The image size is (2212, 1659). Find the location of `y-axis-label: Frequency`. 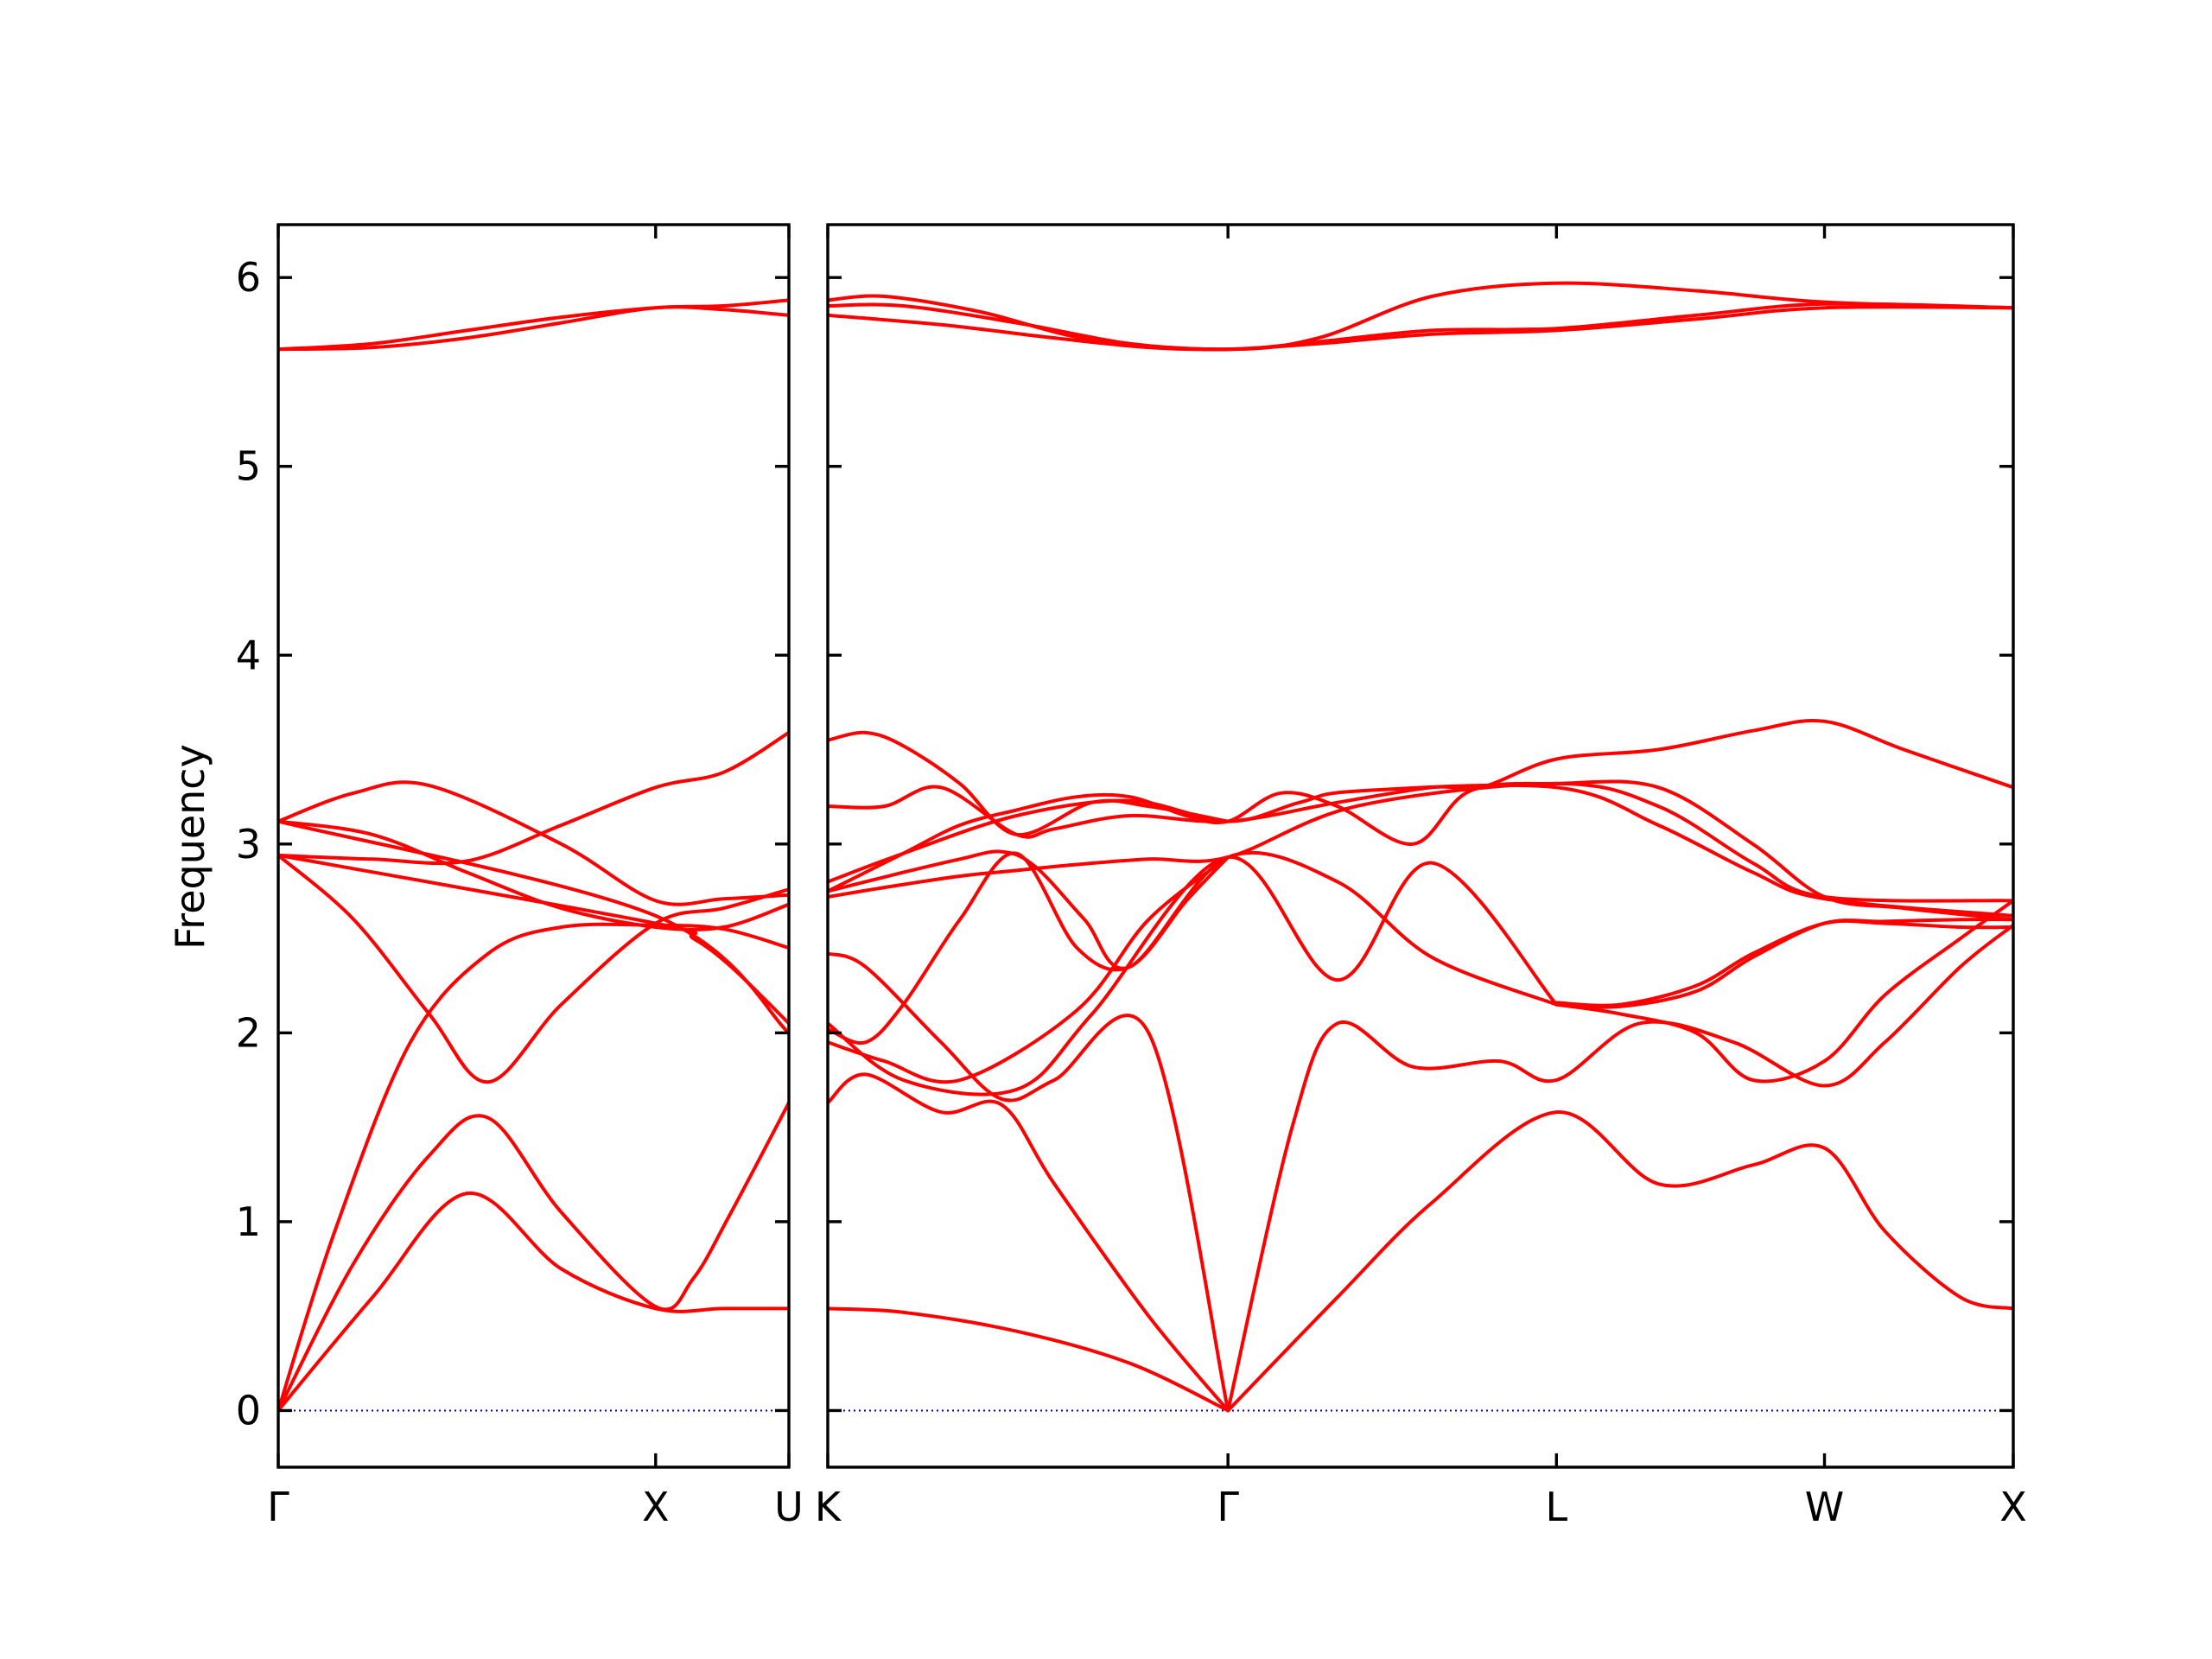

y-axis-label: Frequency is located at coordinates (190, 847).